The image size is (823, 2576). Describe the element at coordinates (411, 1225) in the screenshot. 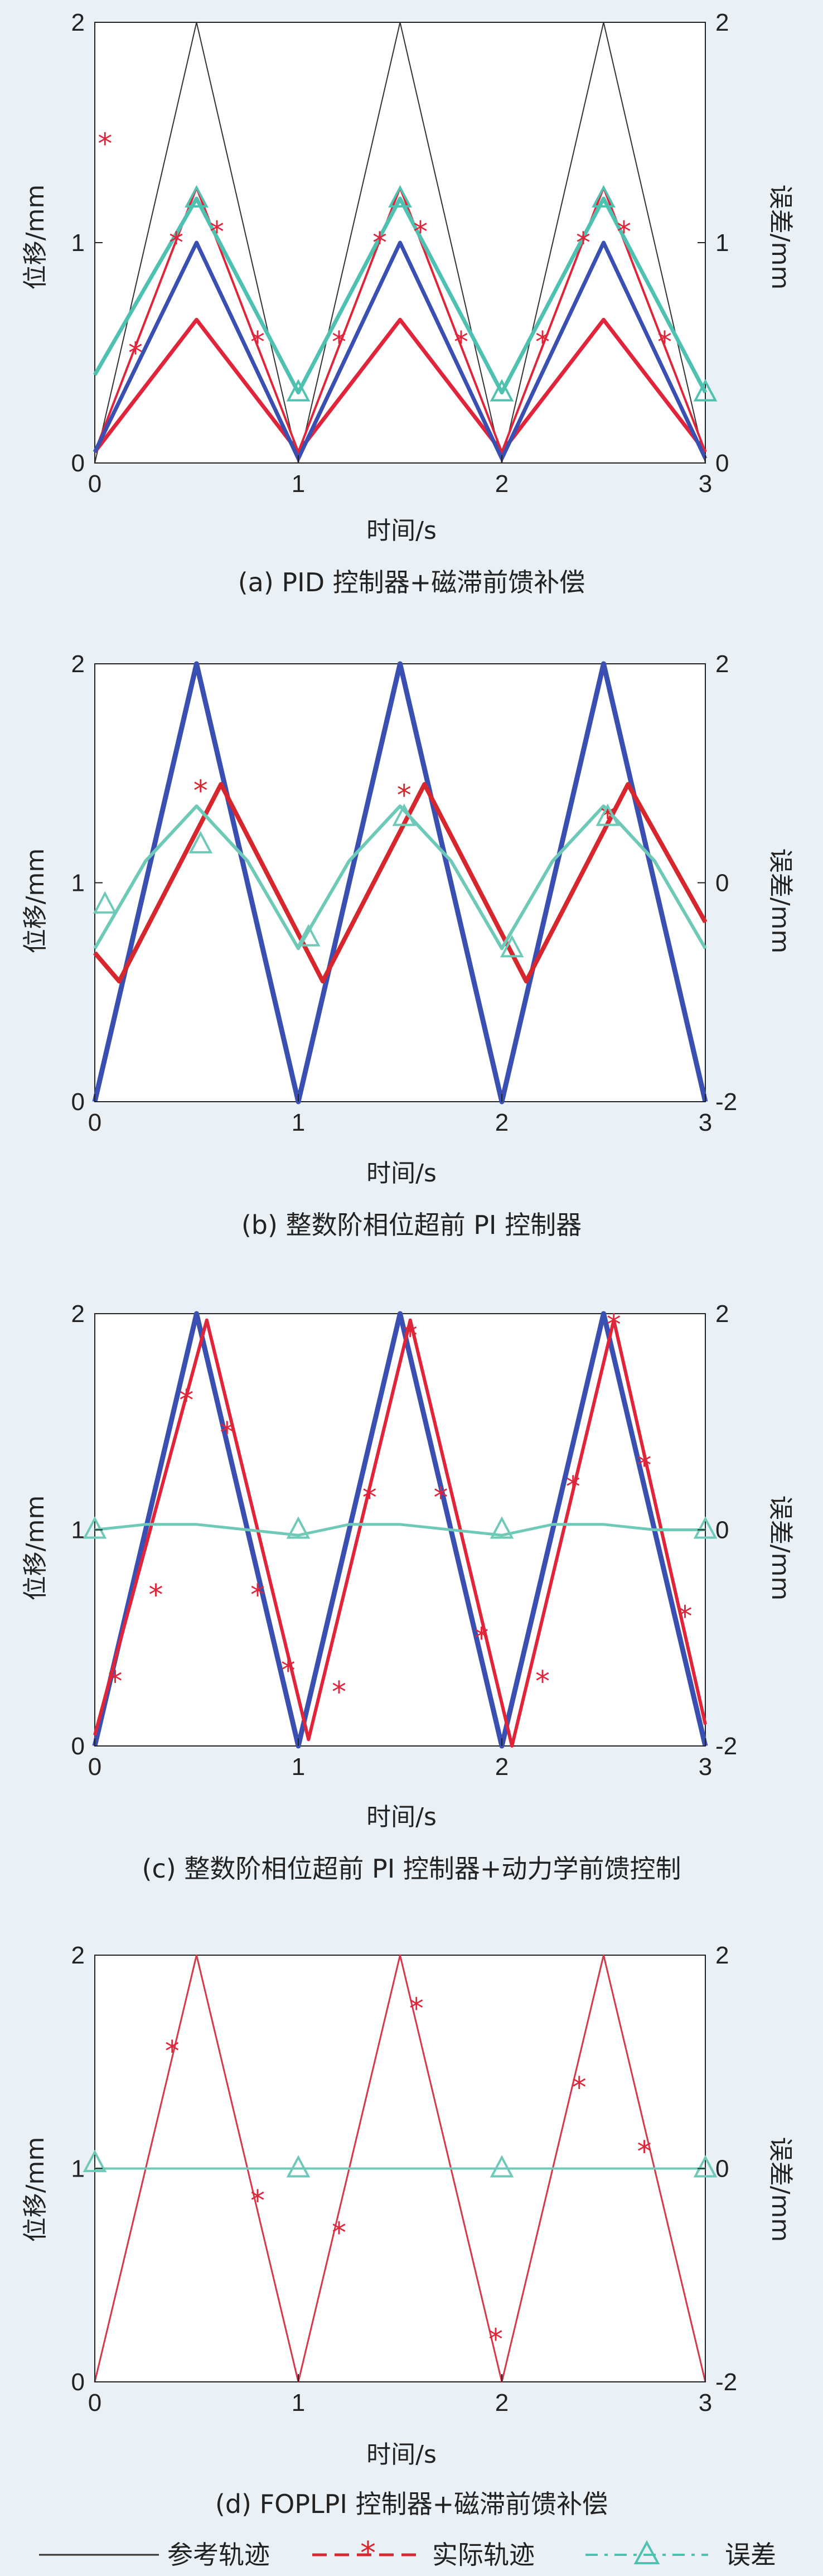

I see `caption-b: (b) 整数阶相位超前 PI 控制器` at that location.